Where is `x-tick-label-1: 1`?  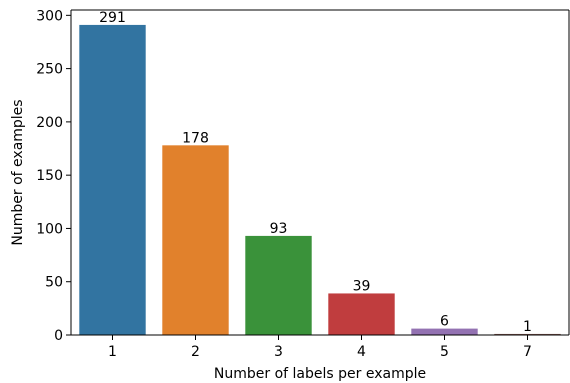 x-tick-label-1: 1 is located at coordinates (112, 352).